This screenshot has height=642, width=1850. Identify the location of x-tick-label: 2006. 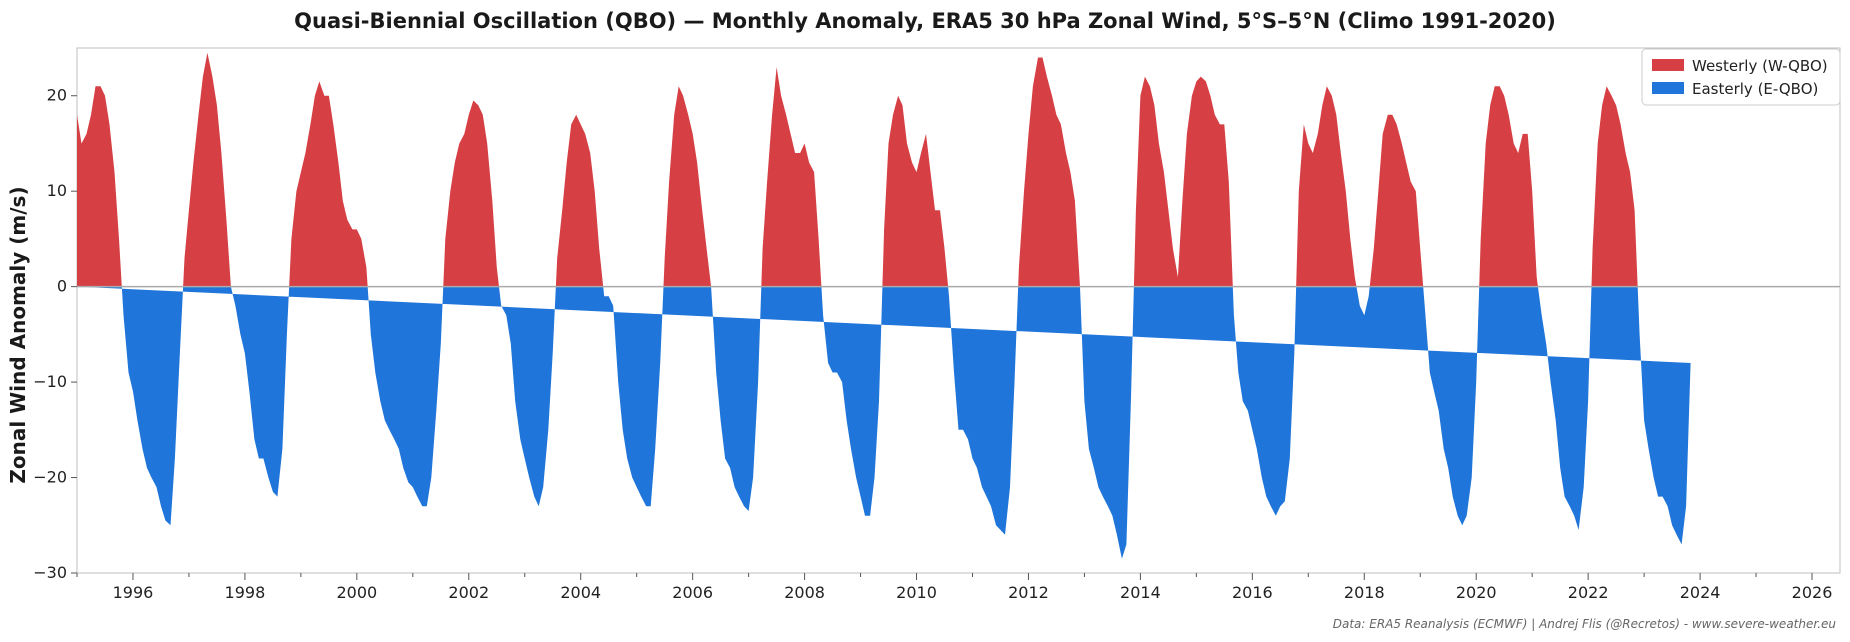
(692, 592).